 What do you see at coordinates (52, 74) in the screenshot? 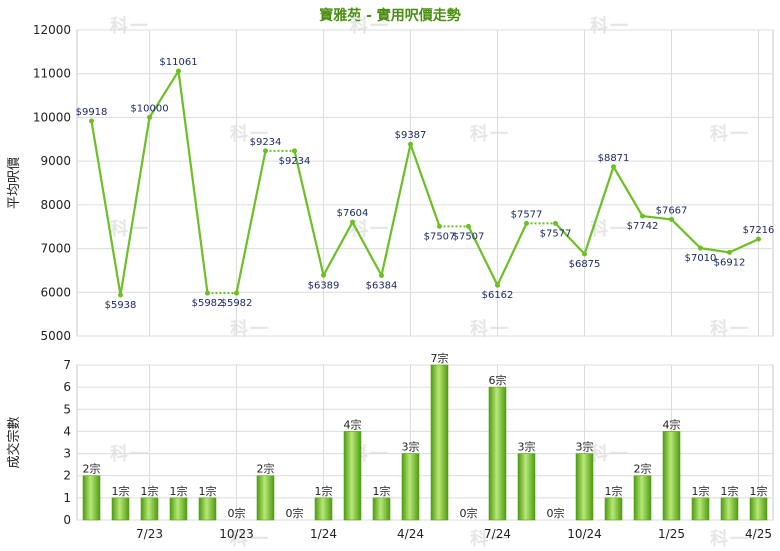
I see `price-y-tick-label: 11000` at bounding box center [52, 74].